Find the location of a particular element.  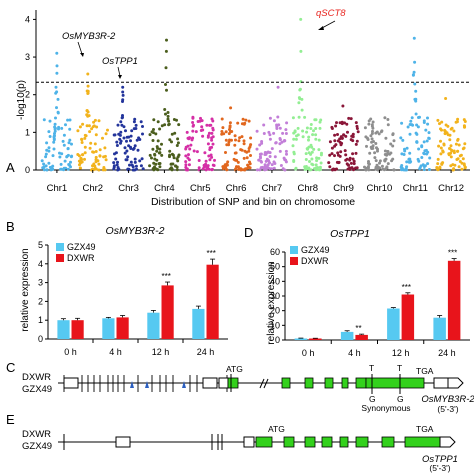

arrowhead-icon is located at coordinates (120, 77).